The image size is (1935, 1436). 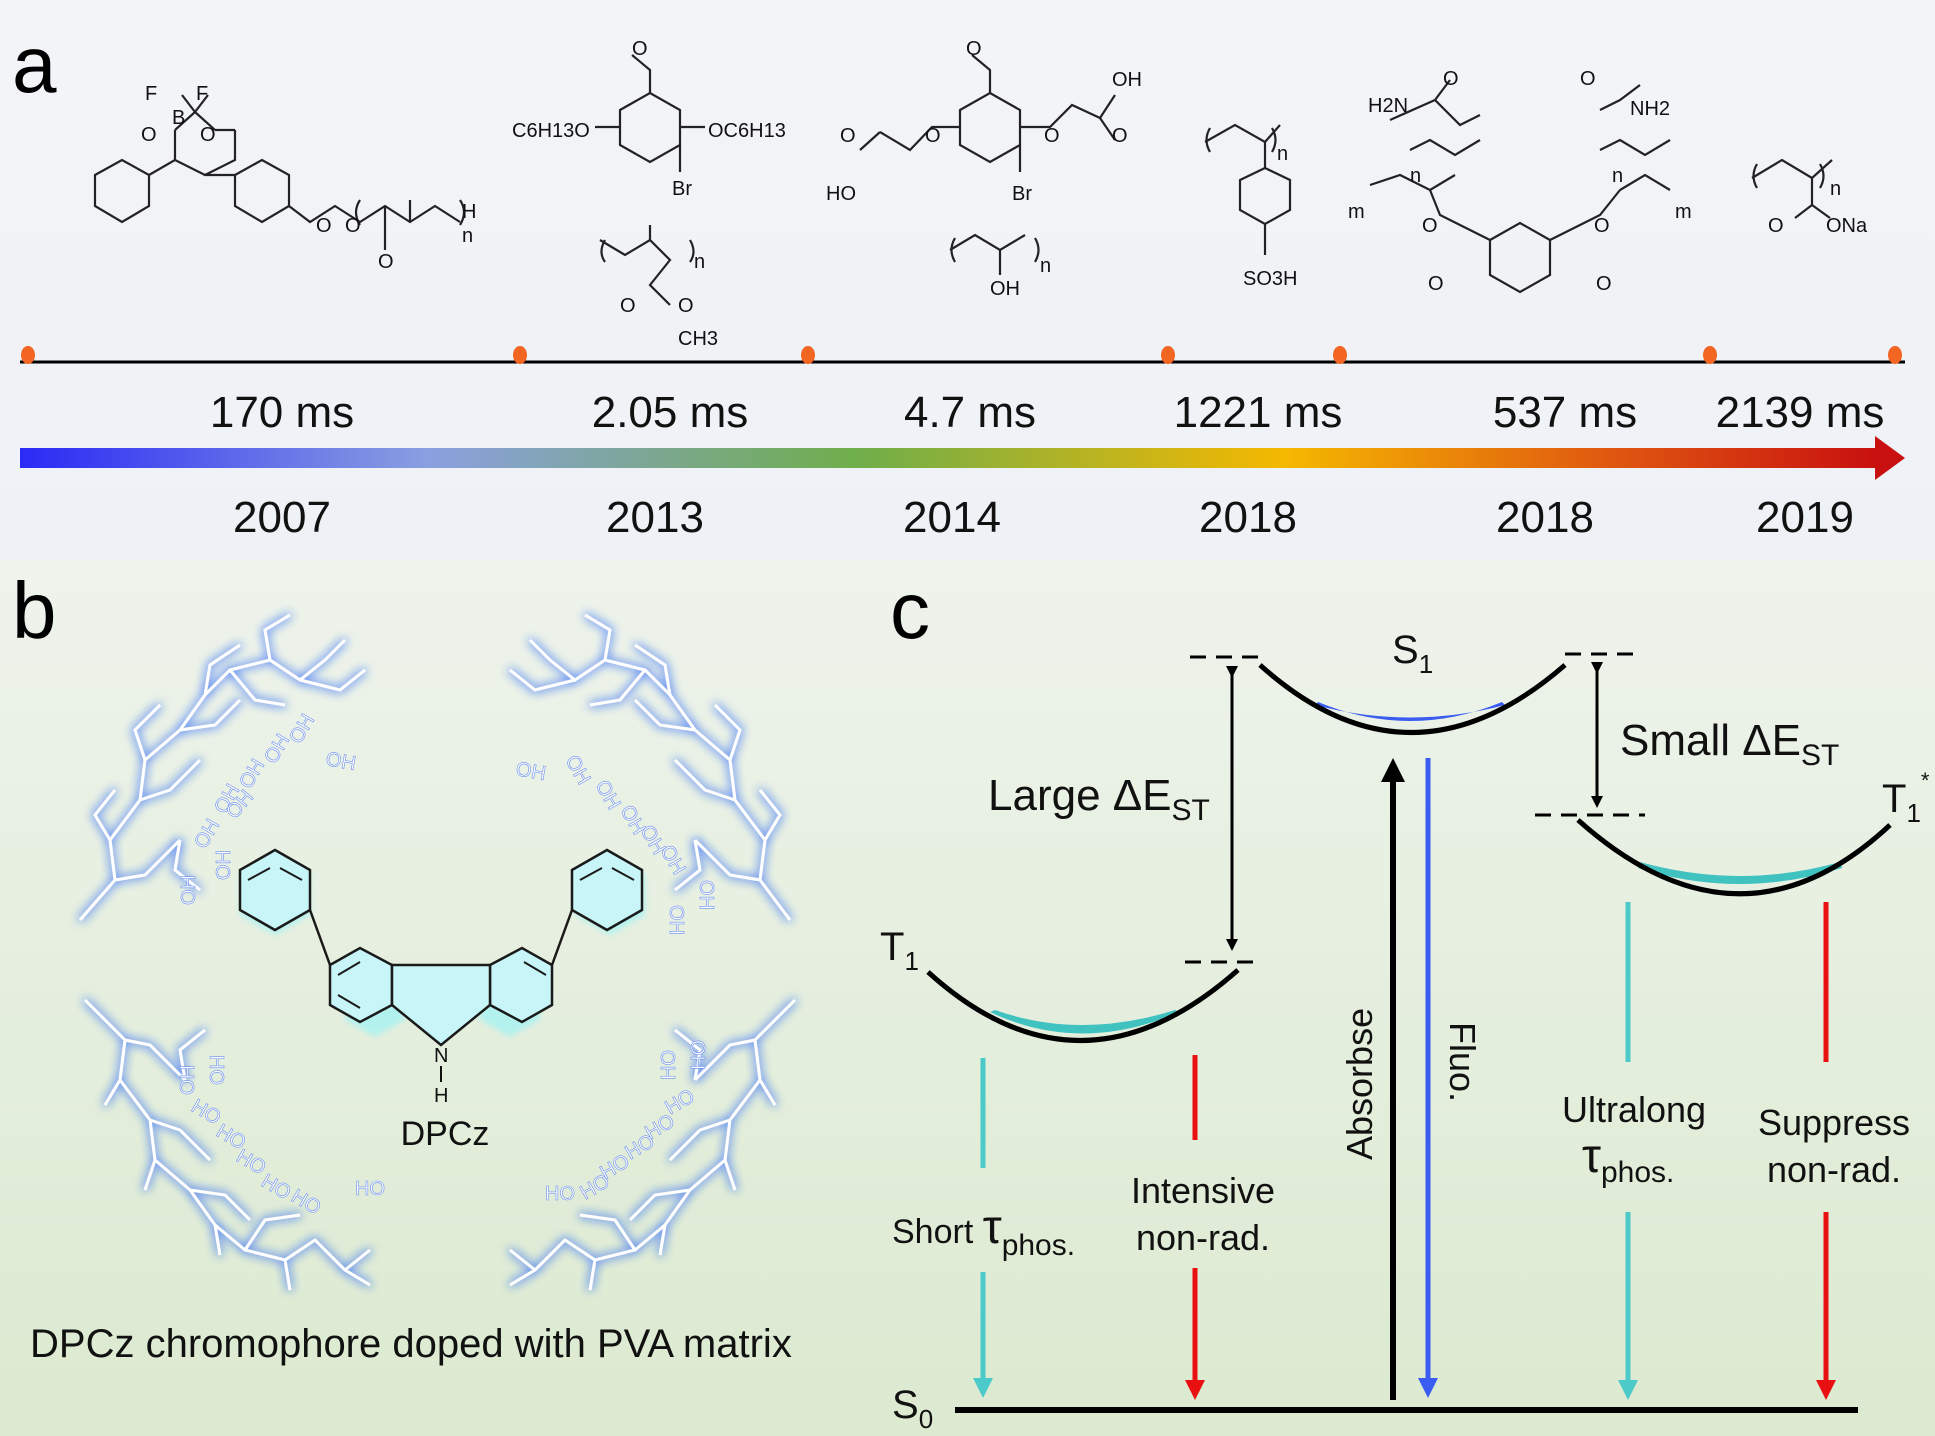 What do you see at coordinates (970, 412) in the screenshot?
I see `lifetime-3: 4.7 ms` at bounding box center [970, 412].